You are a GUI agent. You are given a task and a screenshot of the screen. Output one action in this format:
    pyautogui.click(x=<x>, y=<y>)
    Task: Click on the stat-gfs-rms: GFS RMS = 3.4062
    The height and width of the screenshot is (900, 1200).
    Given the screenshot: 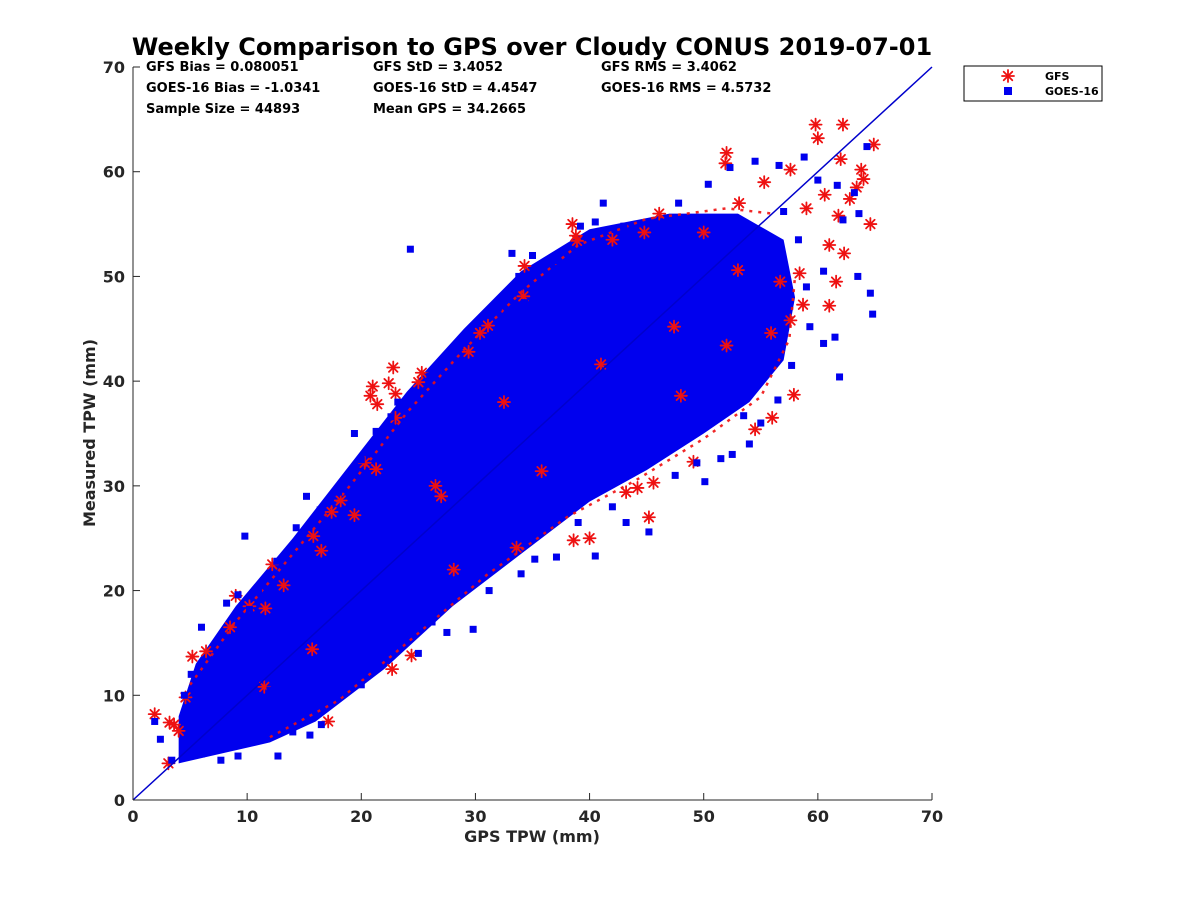 What is the action you would take?
    pyautogui.click(x=669, y=67)
    